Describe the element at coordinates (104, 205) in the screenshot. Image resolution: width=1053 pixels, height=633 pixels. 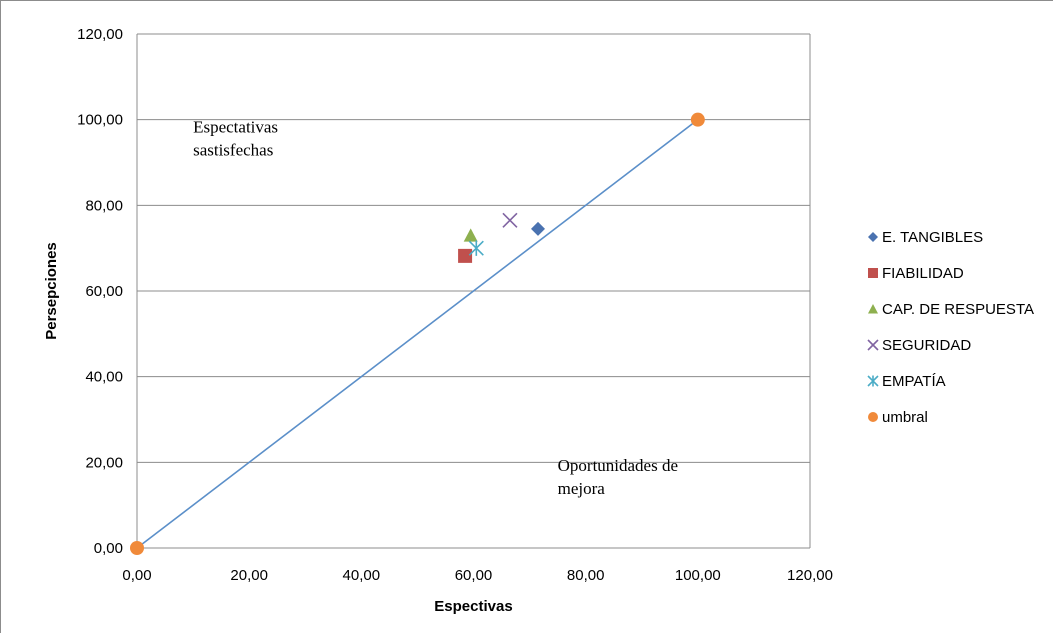
I see `y-tick-label: 80,00` at that location.